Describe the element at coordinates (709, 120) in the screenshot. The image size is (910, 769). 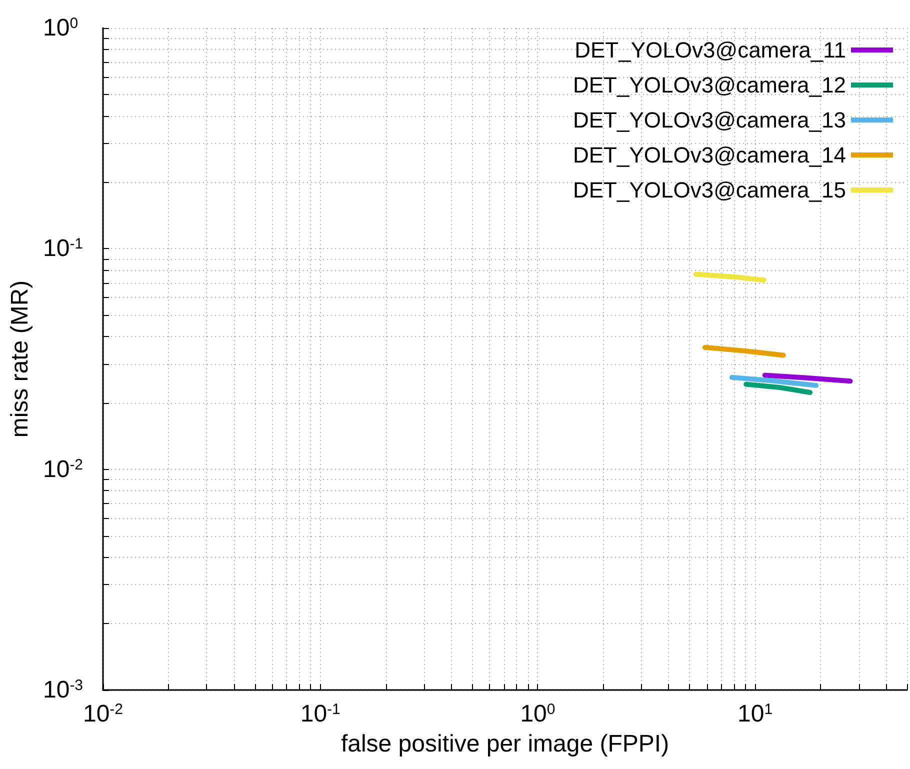
I see `legend-label: DET_YOLOv3@camera_13` at that location.